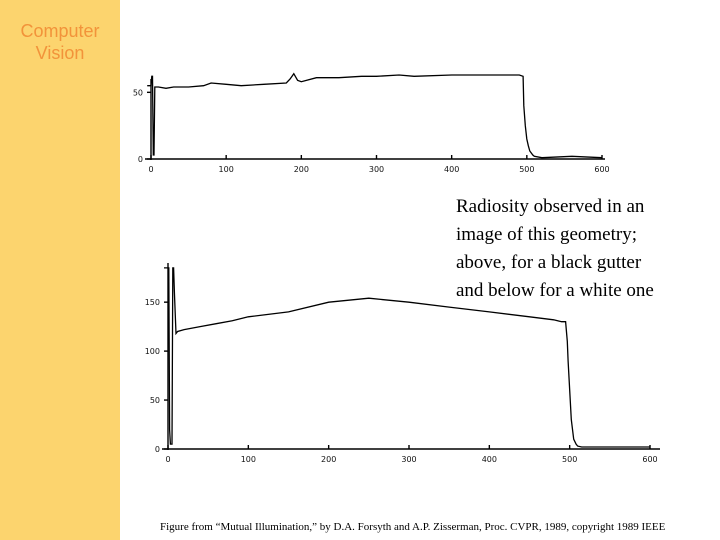 Image resolution: width=720 pixels, height=540 pixels. I want to click on course-title: Computer Vision, so click(60, 42).